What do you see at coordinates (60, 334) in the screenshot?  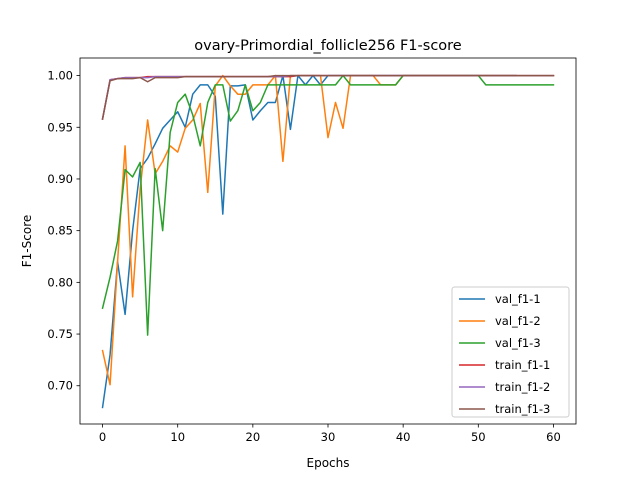 I see `y-tick-label: 0.75` at bounding box center [60, 334].